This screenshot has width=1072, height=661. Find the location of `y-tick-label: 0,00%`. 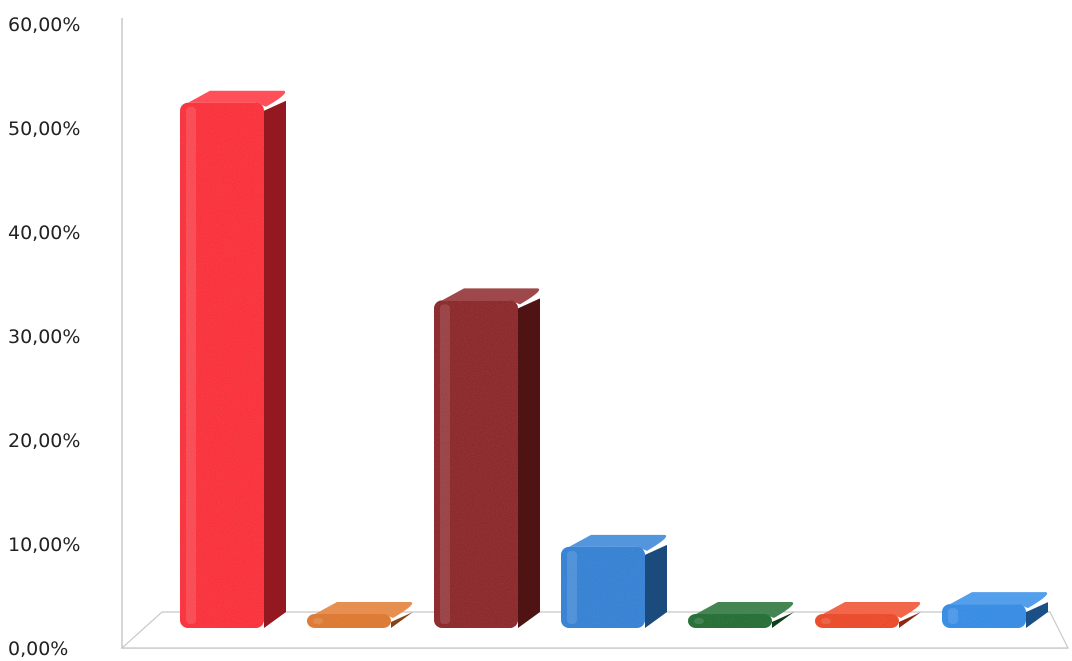

y-tick-label: 0,00% is located at coordinates (38, 649).